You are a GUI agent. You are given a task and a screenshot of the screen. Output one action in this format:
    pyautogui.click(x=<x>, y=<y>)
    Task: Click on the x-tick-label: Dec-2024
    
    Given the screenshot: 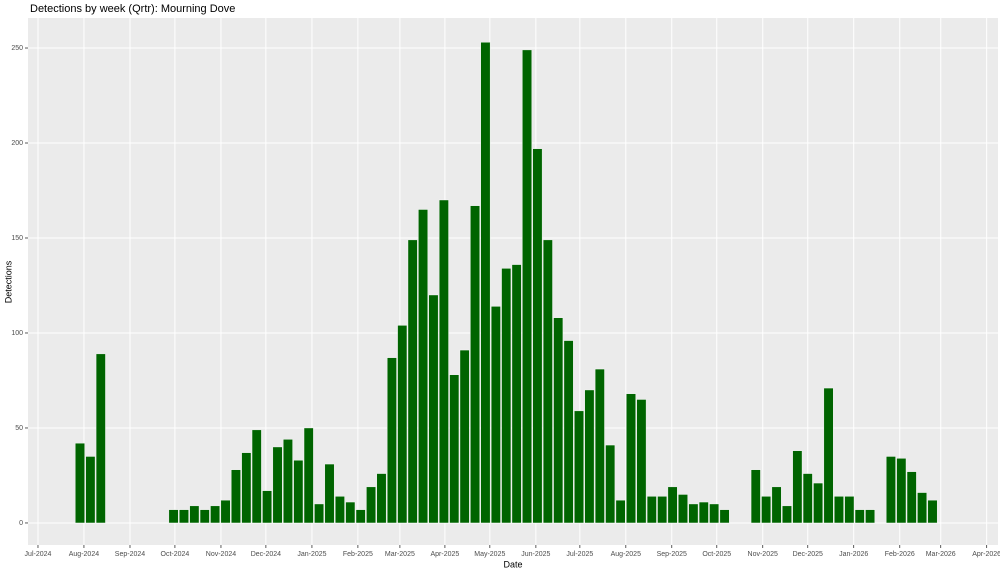 What is the action you would take?
    pyautogui.click(x=266, y=554)
    